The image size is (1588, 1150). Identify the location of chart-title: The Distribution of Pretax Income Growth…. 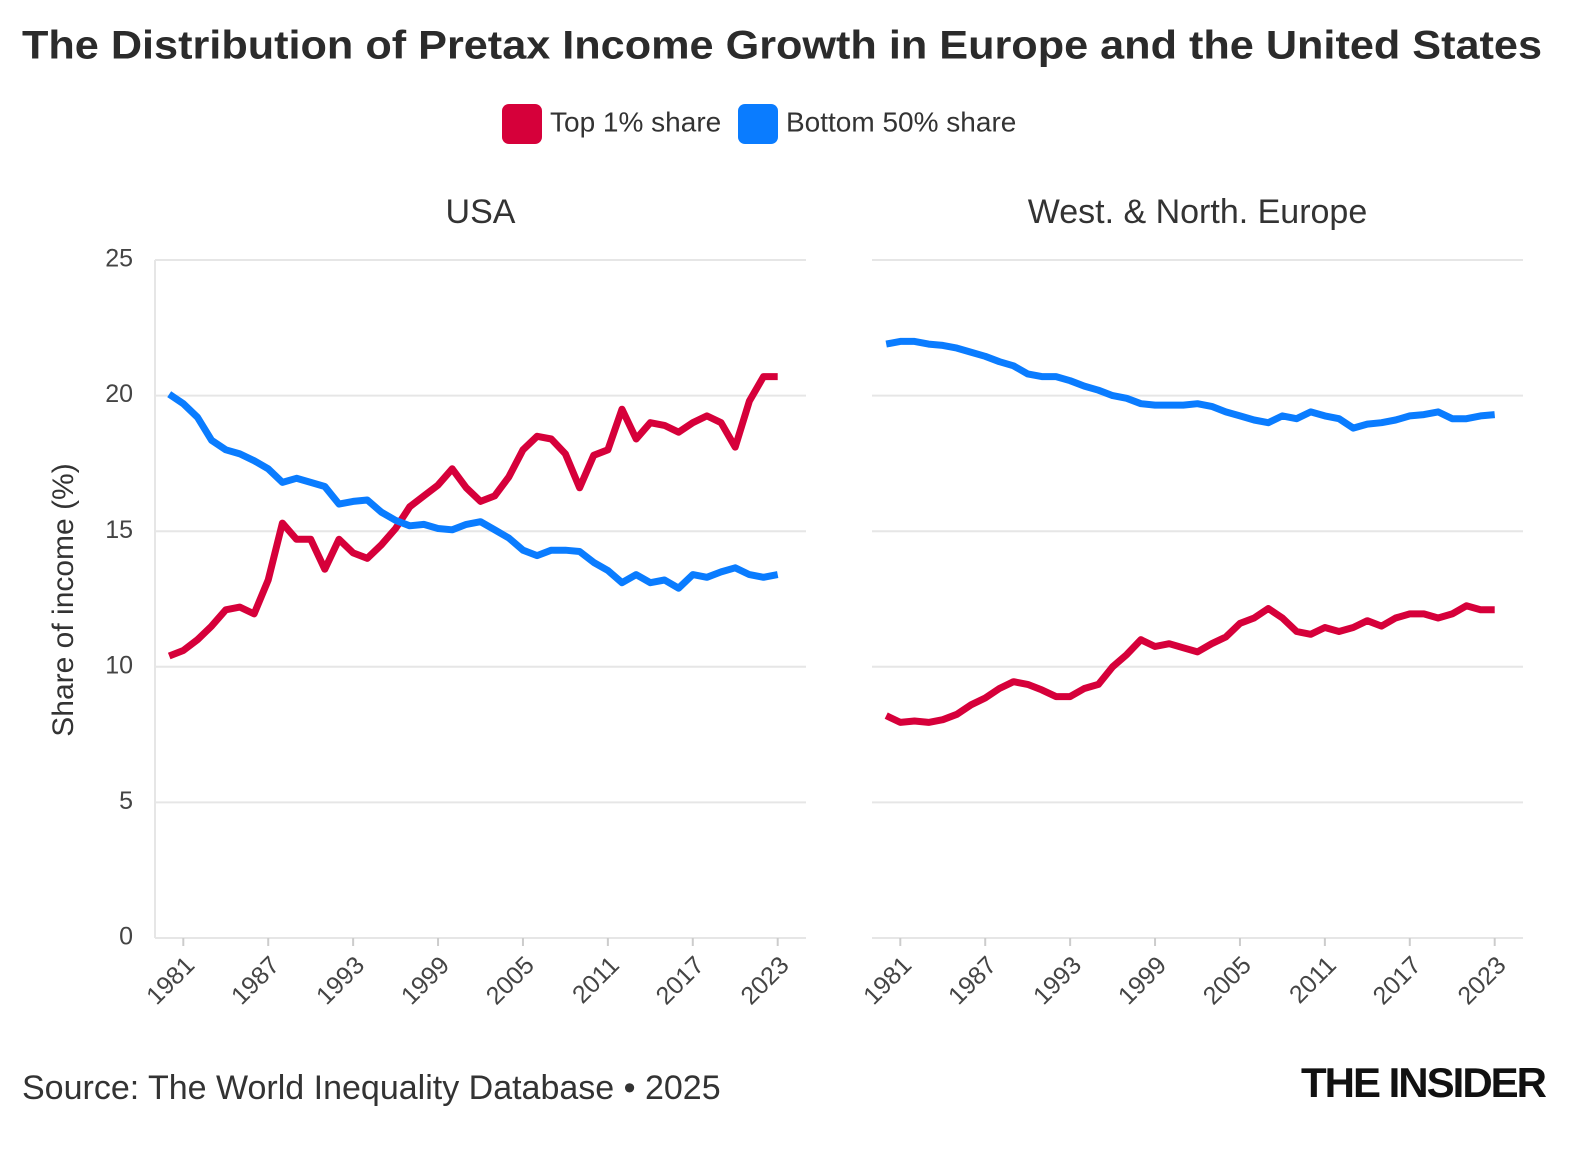
(782, 46).